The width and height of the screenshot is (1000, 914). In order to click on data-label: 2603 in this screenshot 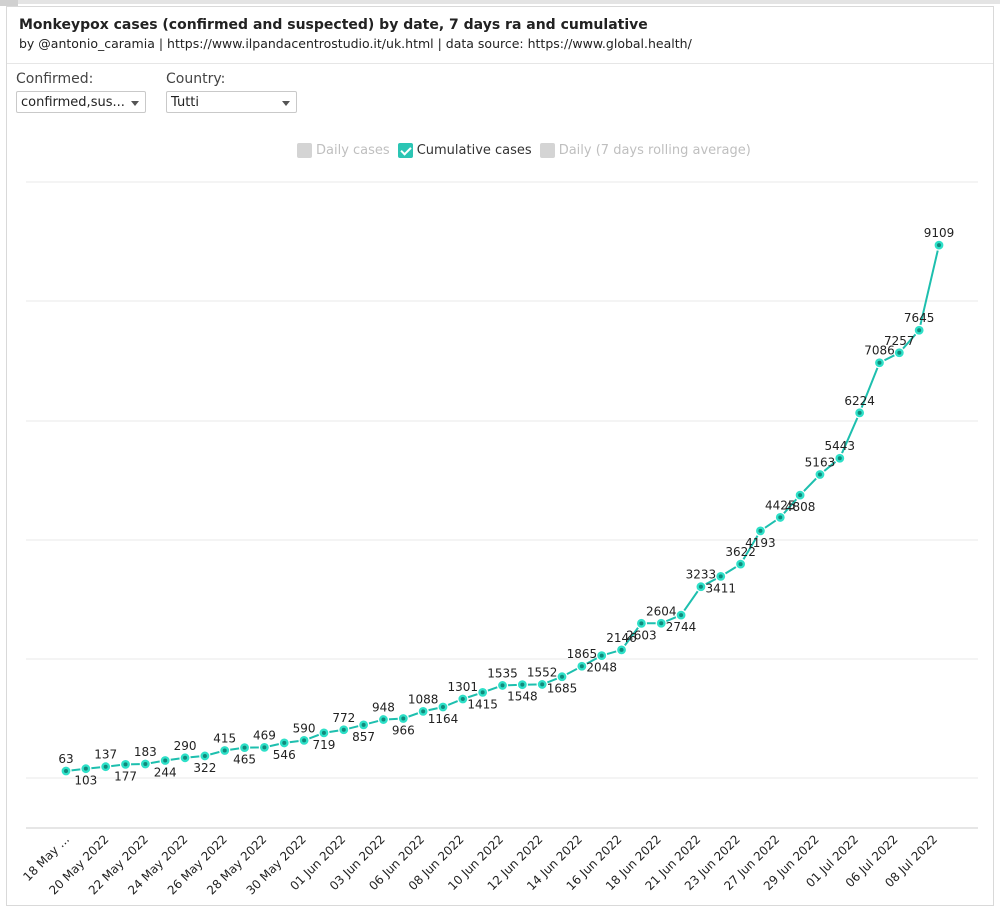, I will do `click(641, 635)`.